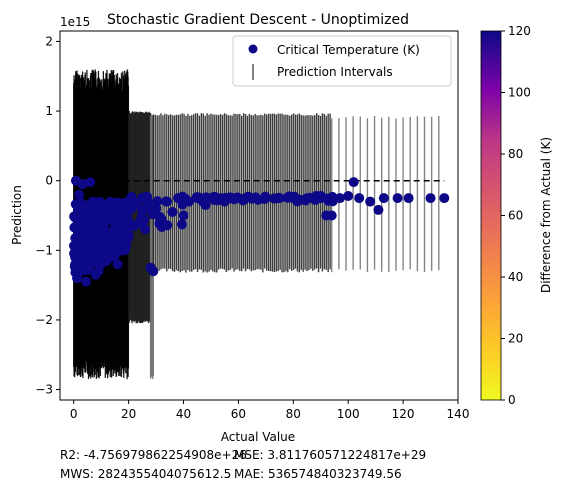 The width and height of the screenshot is (565, 492). Describe the element at coordinates (44, 390) in the screenshot. I see `y-tick-label: −3` at that location.